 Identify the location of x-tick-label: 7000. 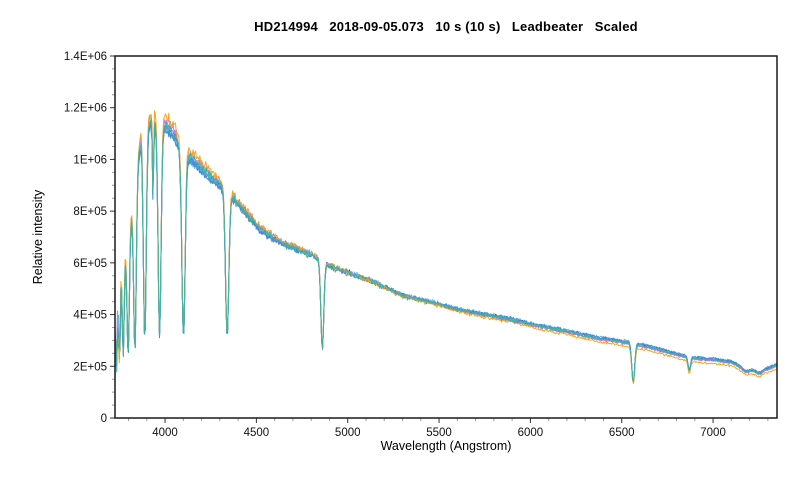
(713, 433).